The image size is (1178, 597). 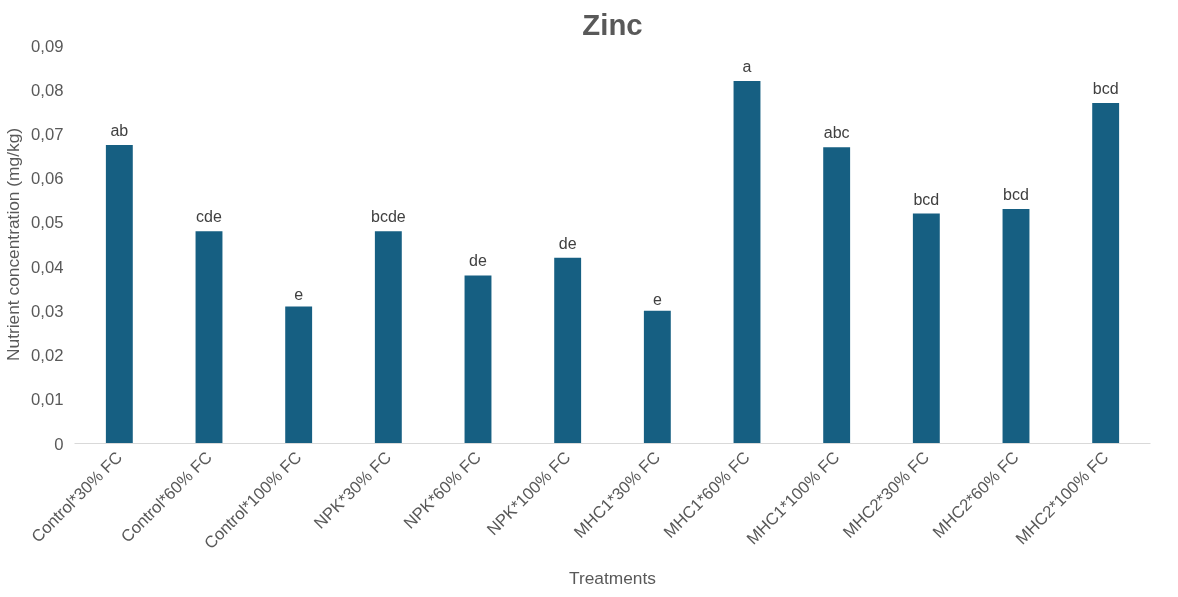 What do you see at coordinates (747, 66) in the screenshot?
I see `annotation: a` at bounding box center [747, 66].